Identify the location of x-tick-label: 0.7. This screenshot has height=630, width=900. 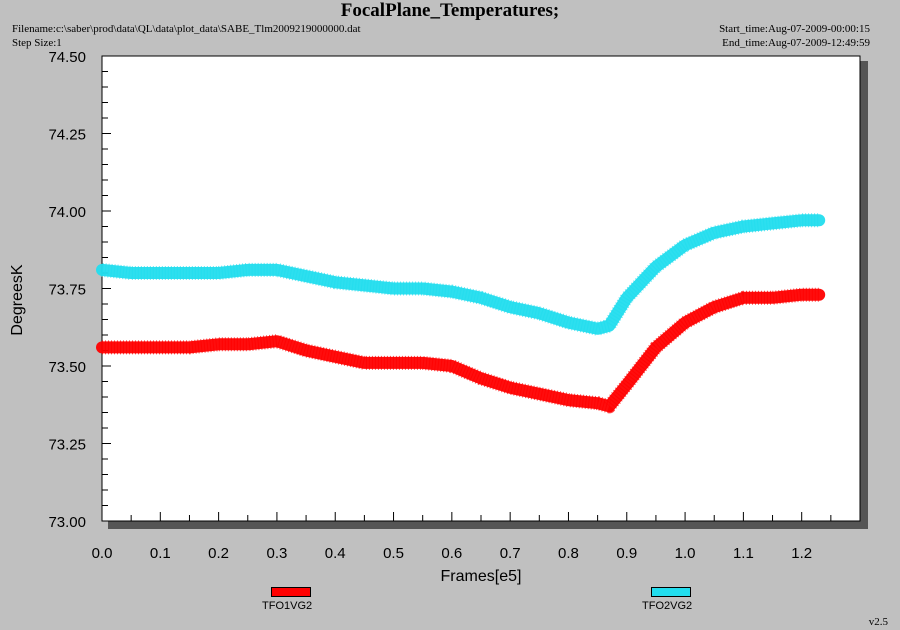
(510, 553).